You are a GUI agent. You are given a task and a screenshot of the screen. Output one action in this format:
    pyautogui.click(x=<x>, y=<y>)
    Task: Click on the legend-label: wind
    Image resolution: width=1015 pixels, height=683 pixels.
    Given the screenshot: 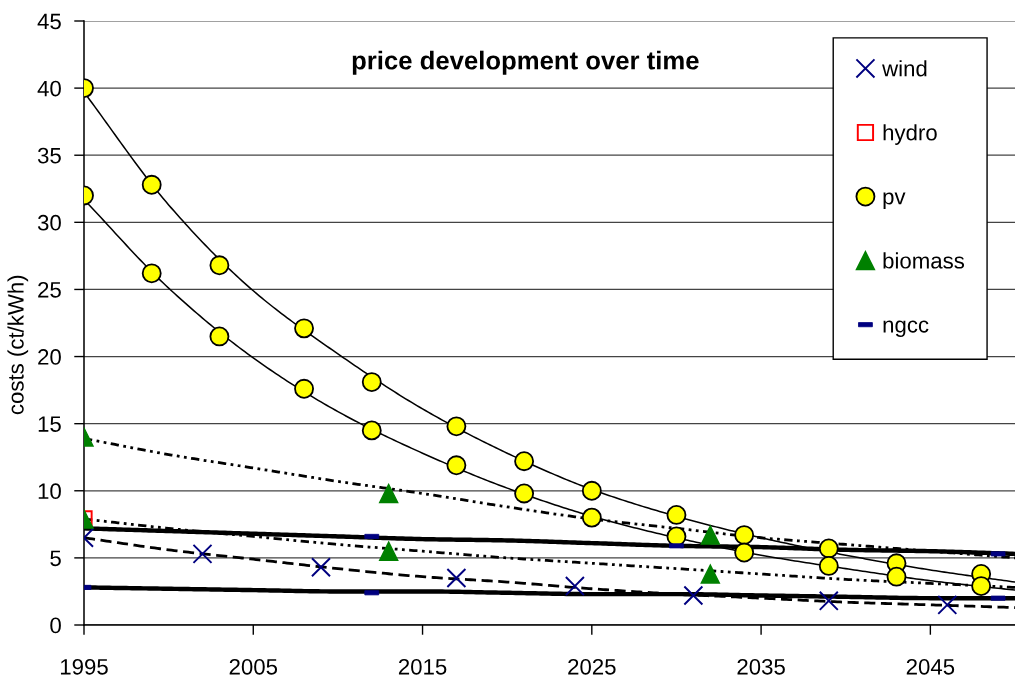 What is the action you would take?
    pyautogui.click(x=904, y=68)
    